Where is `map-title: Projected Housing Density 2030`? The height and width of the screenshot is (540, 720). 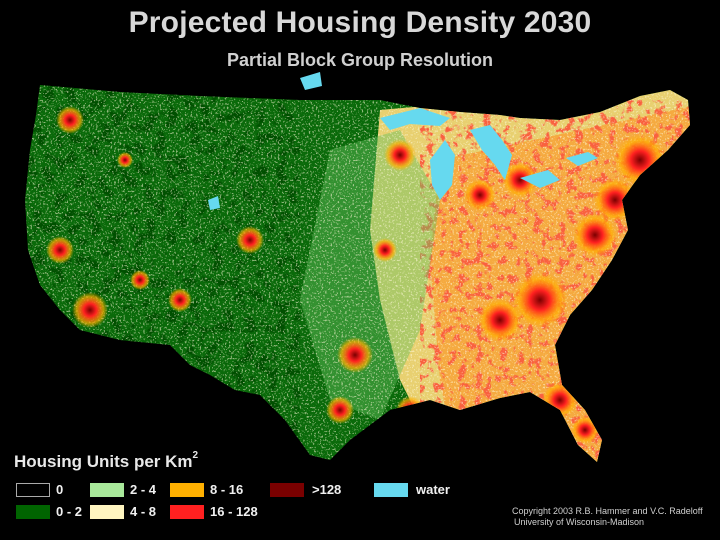 map-title: Projected Housing Density 2030 is located at coordinates (360, 22).